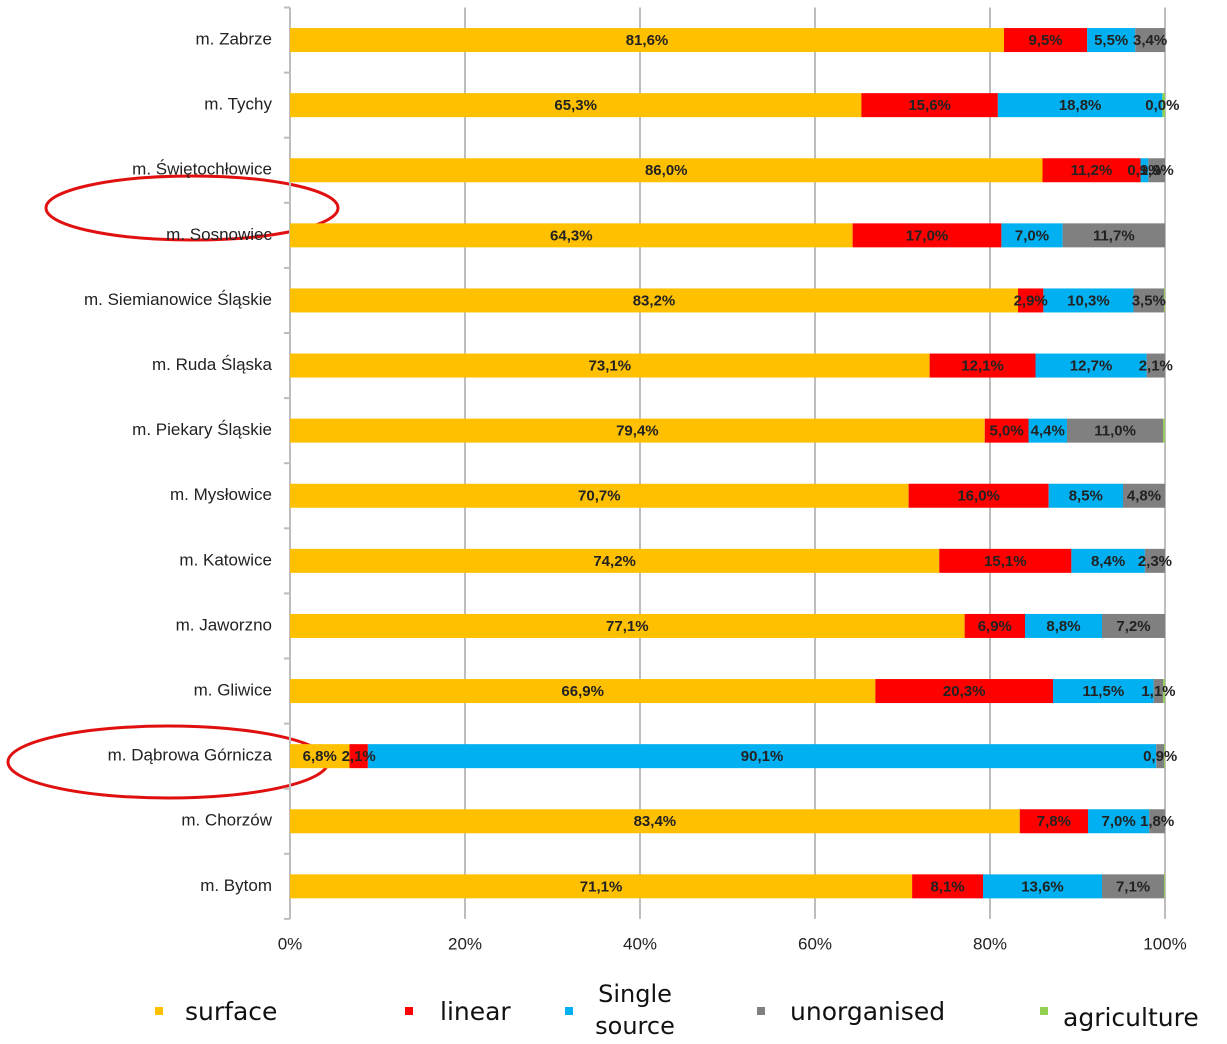  What do you see at coordinates (1063, 626) in the screenshot?
I see `value-label: 8,8%` at bounding box center [1063, 626].